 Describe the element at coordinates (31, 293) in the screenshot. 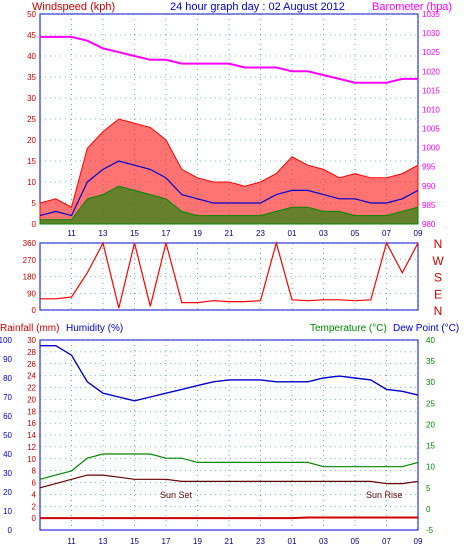

I see `direction-tick-label: 90` at that location.